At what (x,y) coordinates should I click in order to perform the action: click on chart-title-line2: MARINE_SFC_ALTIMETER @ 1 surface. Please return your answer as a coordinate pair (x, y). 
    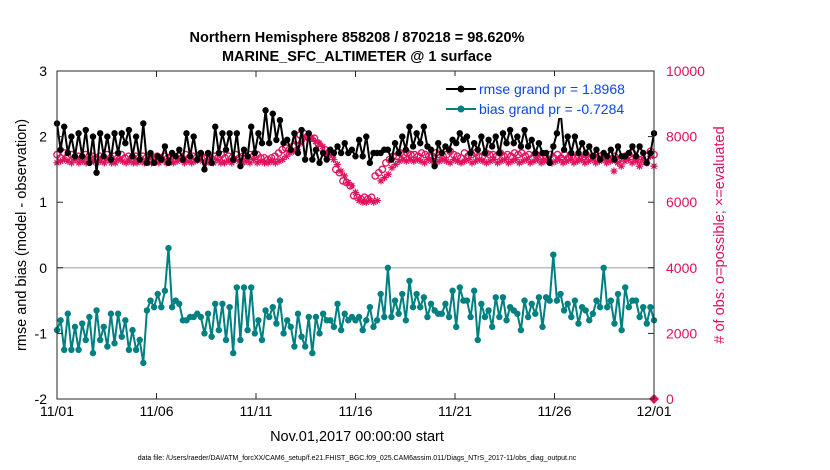
    Looking at the image, I should click on (357, 57).